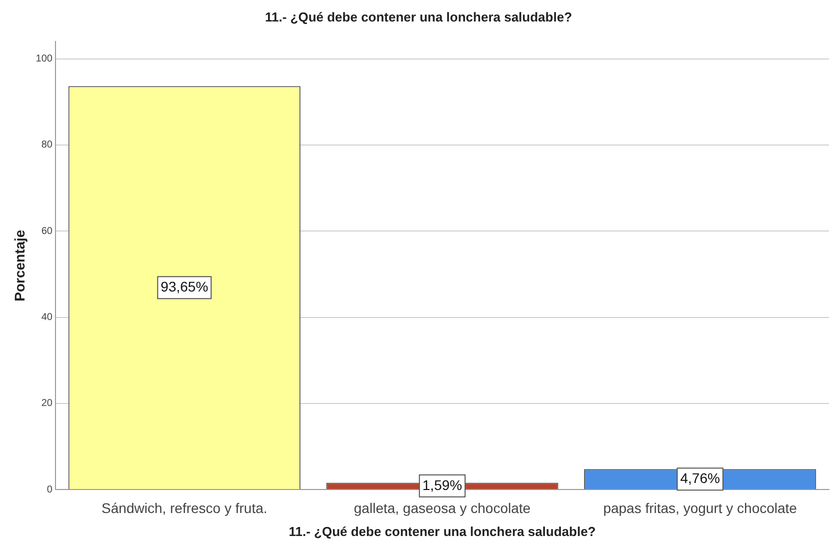 Image resolution: width=839 pixels, height=548 pixels. Describe the element at coordinates (47, 145) in the screenshot. I see `y-tick-label: 80` at that location.